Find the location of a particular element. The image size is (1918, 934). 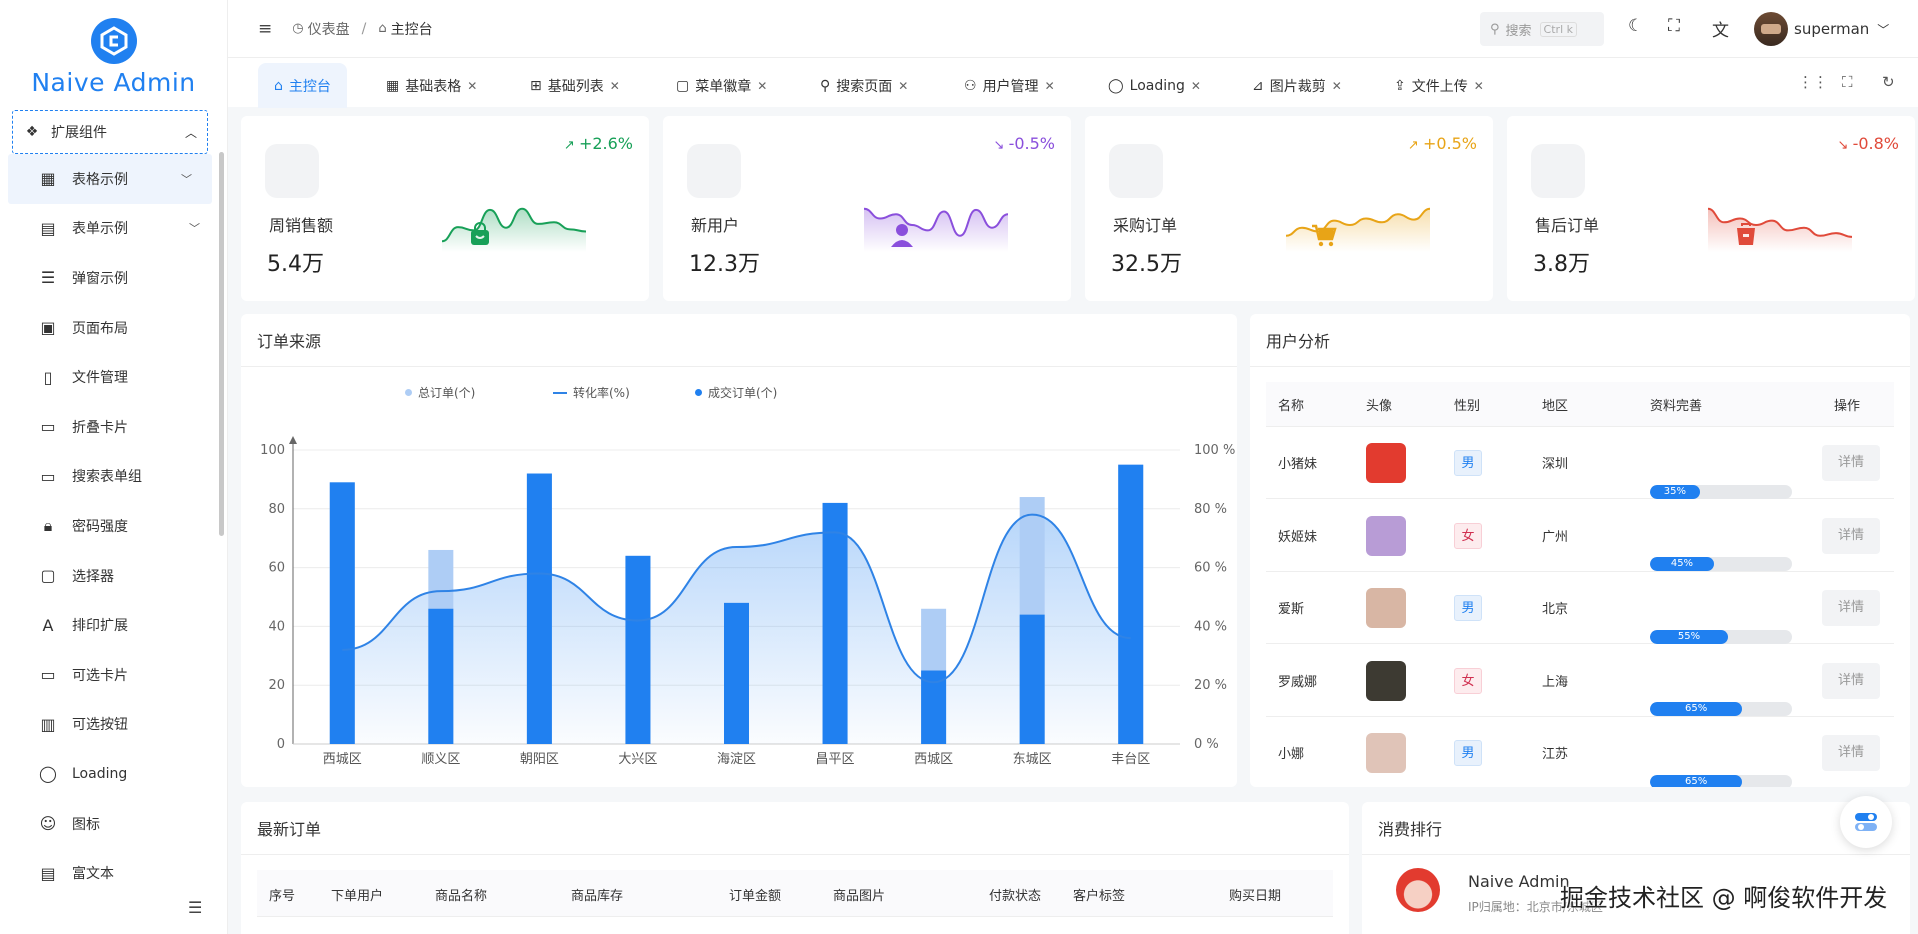

search-icon: ⚲ is located at coordinates (1495, 29).